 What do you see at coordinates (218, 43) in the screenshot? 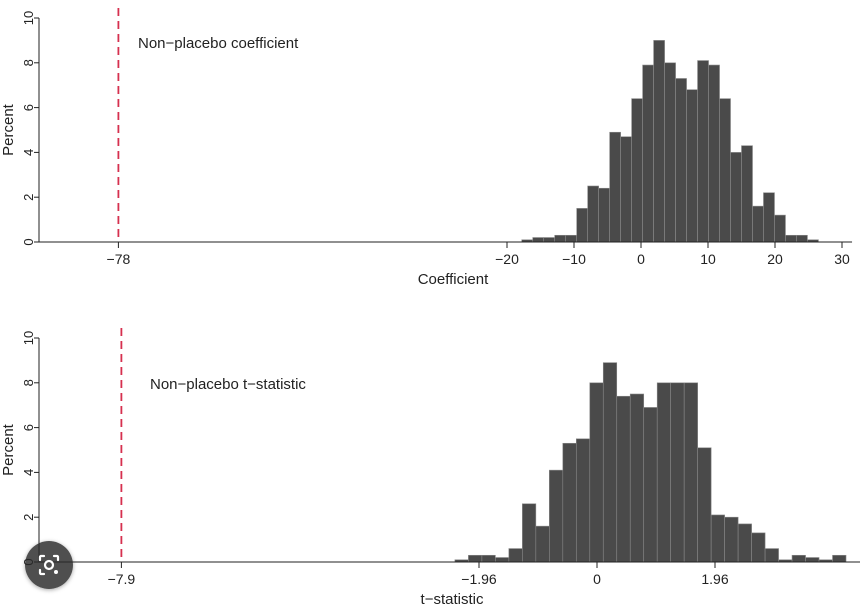
I see `panel-1-reference-annotation: Non−placebo coefficient` at bounding box center [218, 43].